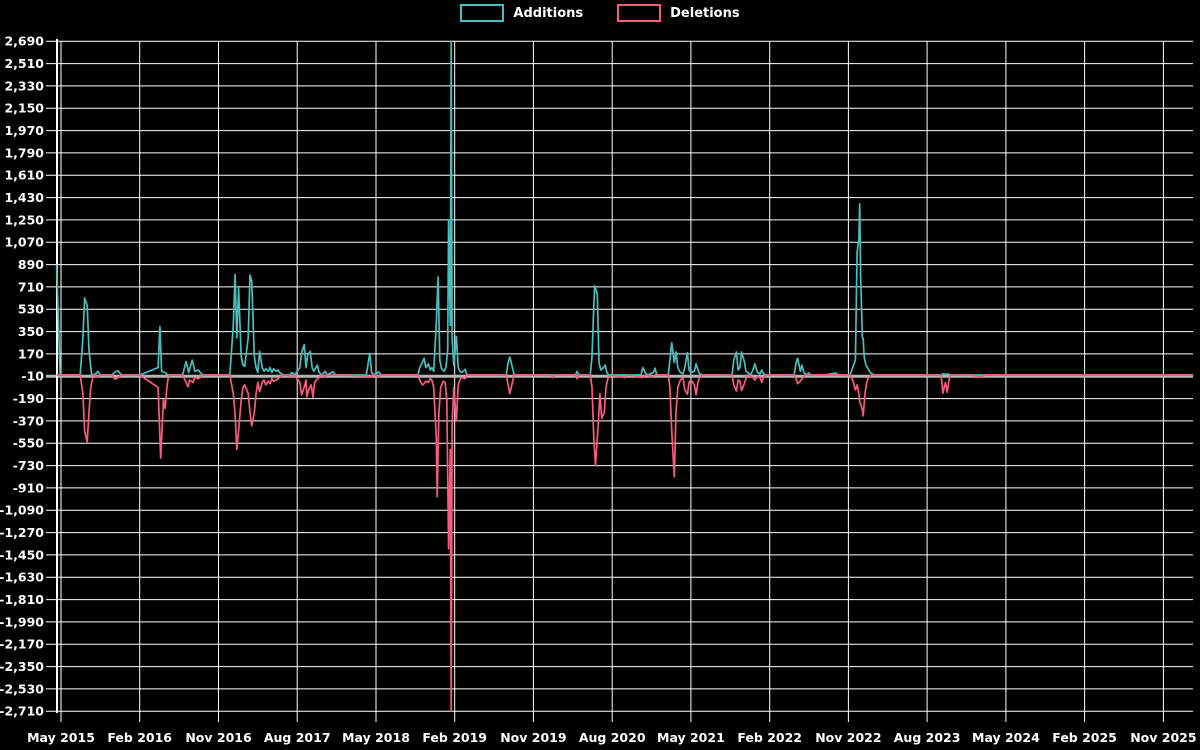 Image resolution: width=1200 pixels, height=750 pixels. Describe the element at coordinates (769, 737) in the screenshot. I see `x-tick-label: Feb 2022` at that location.